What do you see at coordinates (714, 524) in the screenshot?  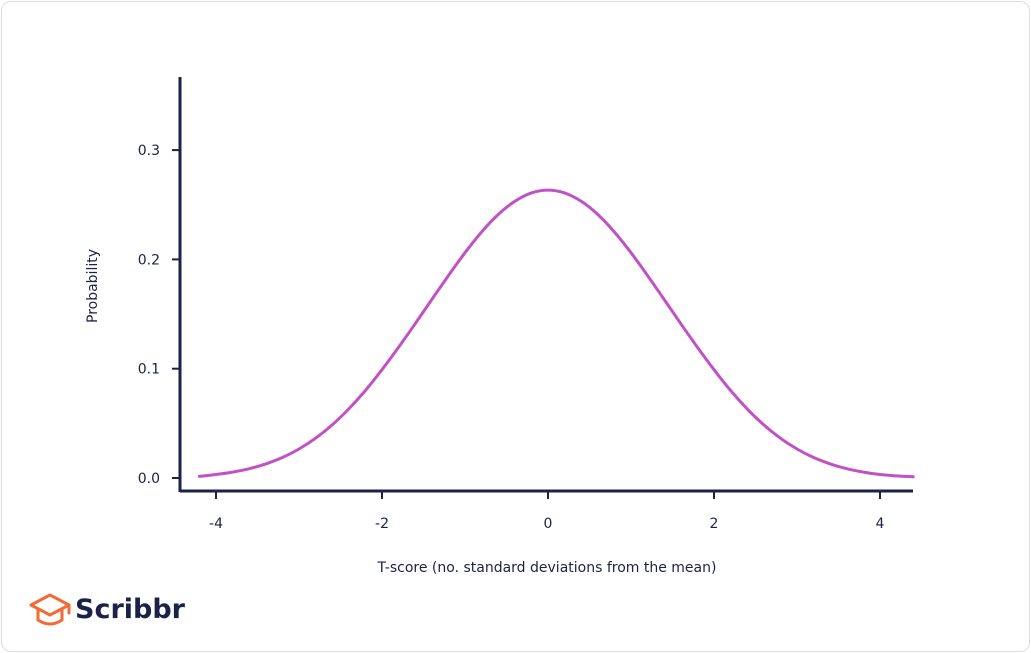 I see `x-tick-label: 2` at bounding box center [714, 524].